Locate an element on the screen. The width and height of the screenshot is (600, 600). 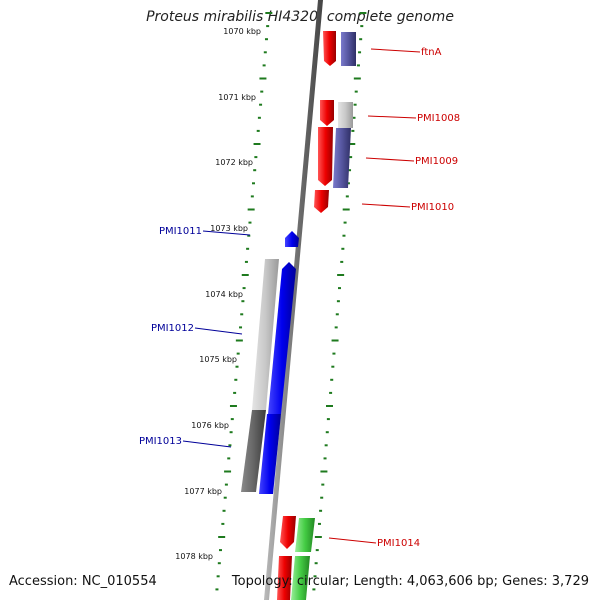
gene-PMI1009 is located at coordinates (325, 156).